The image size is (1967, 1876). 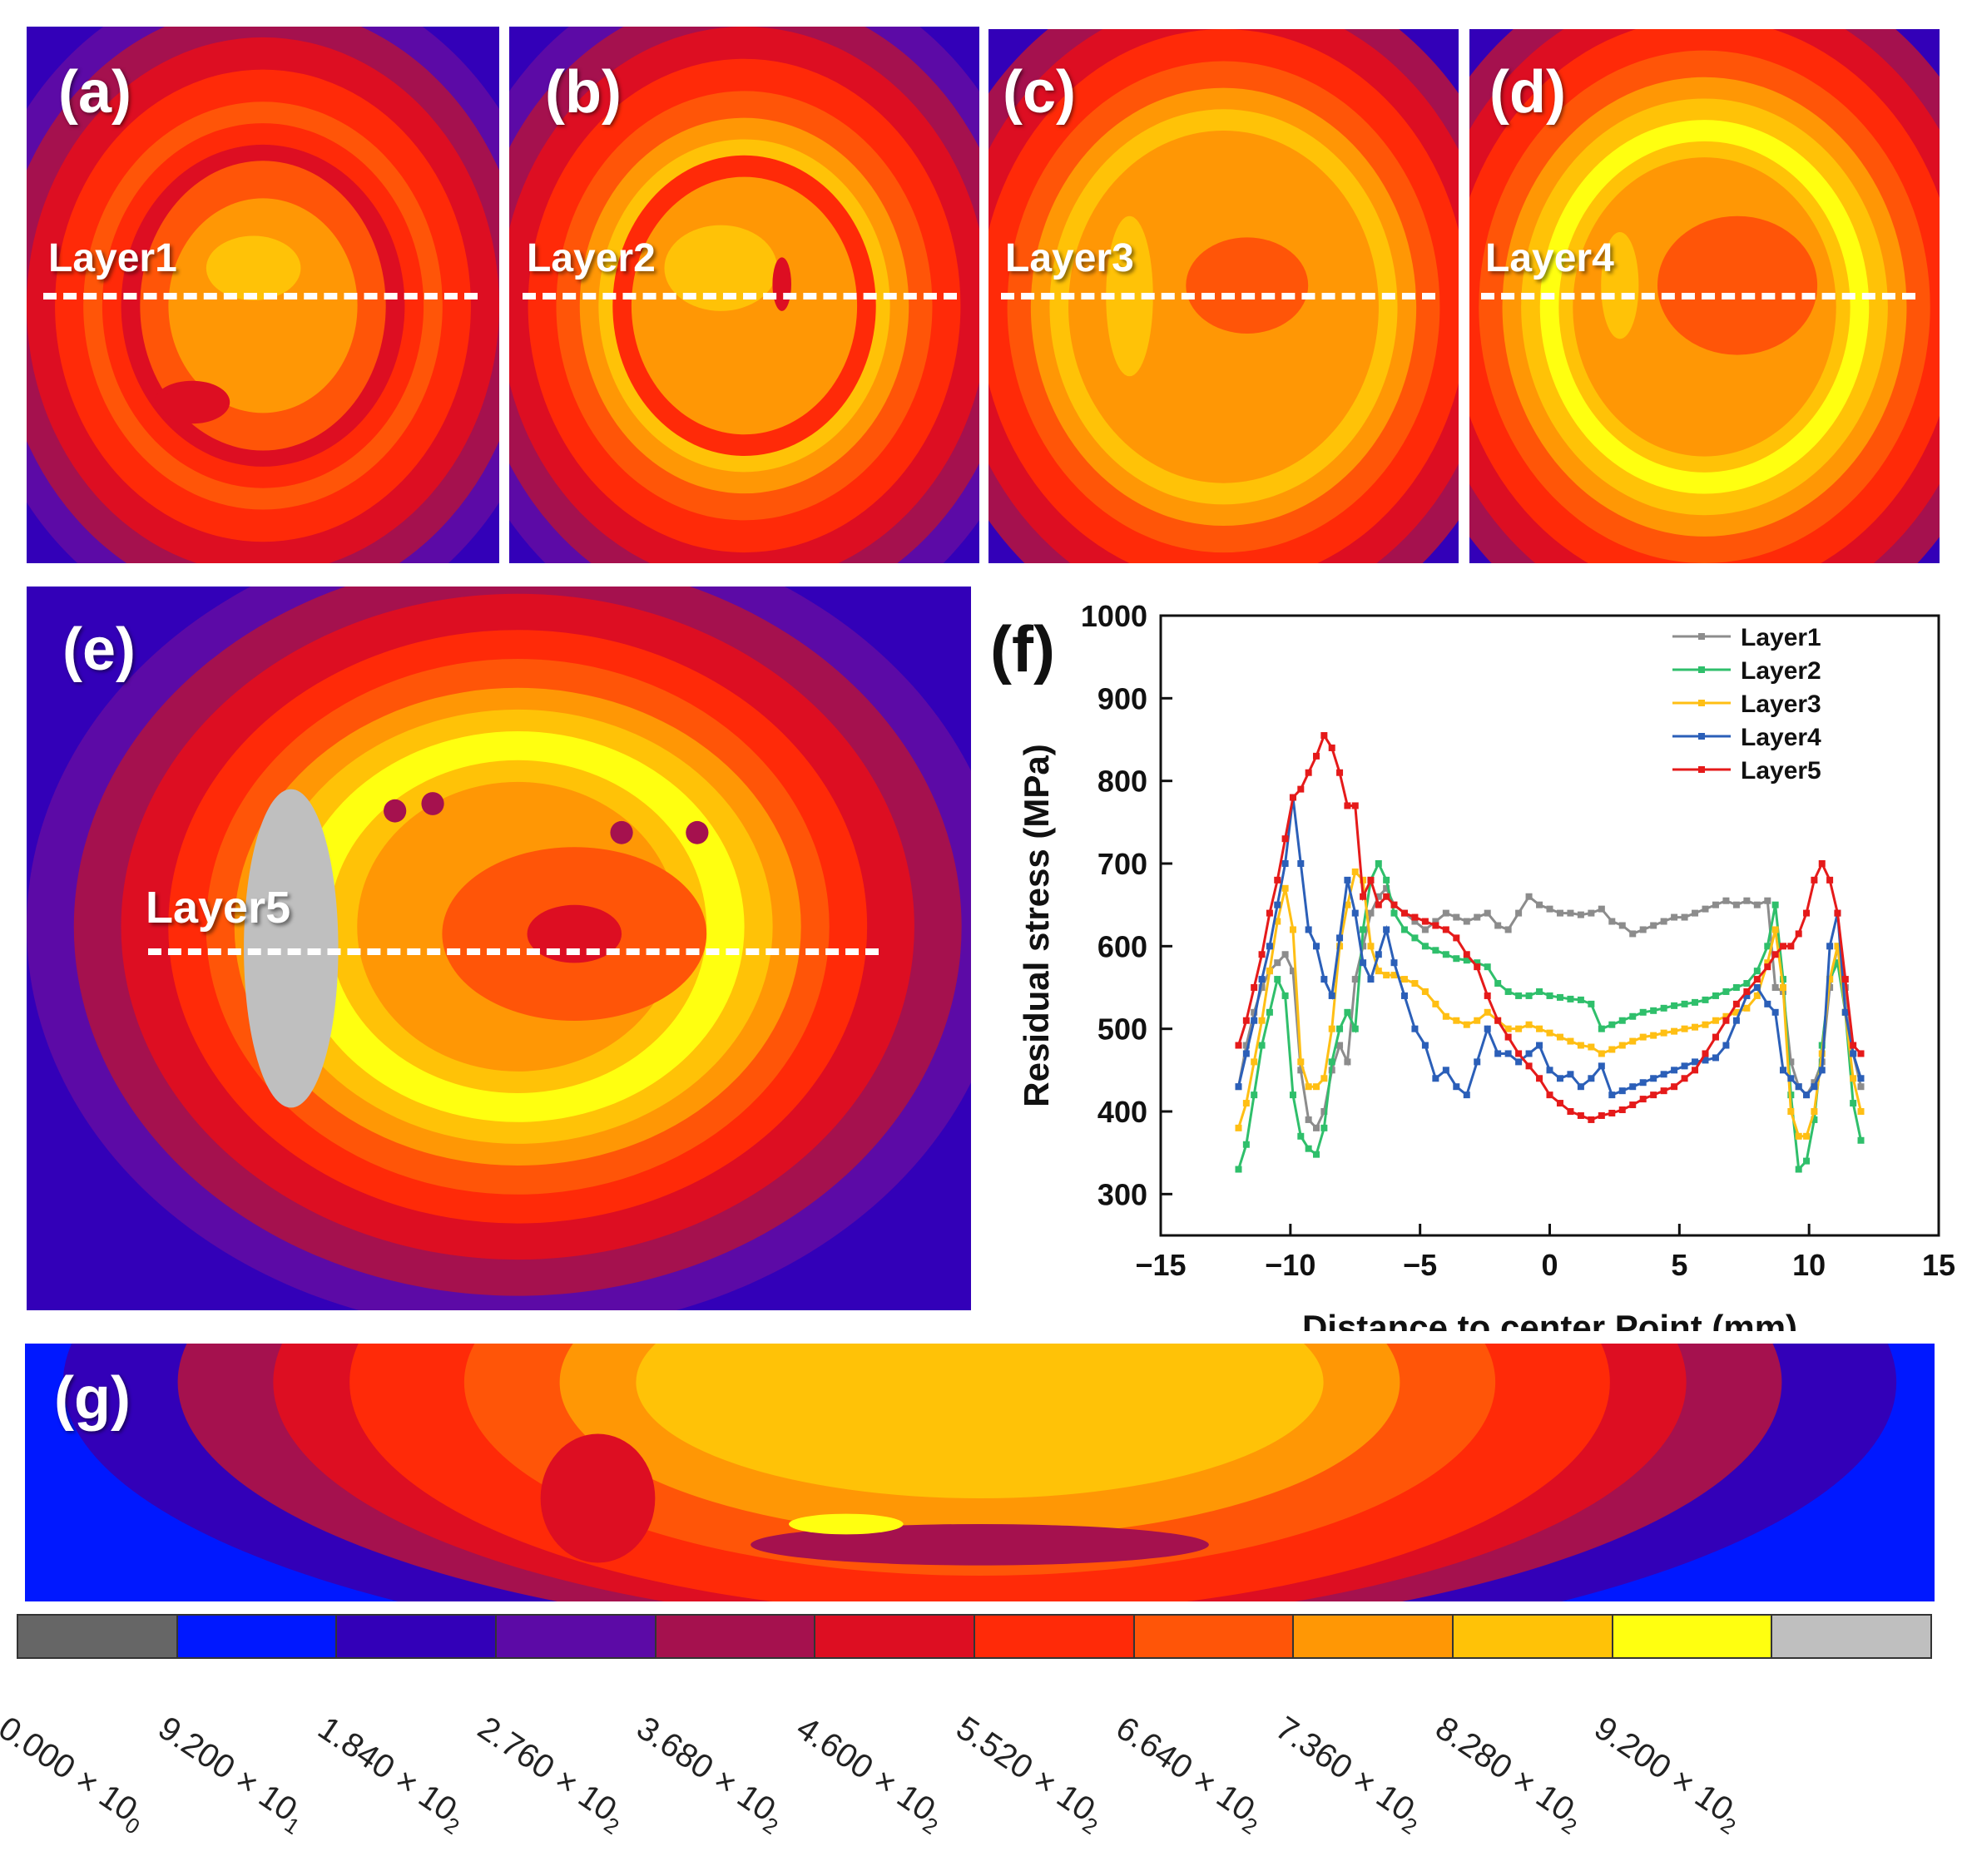 What do you see at coordinates (866, 1769) in the screenshot?
I see `colorbar-tick-mantissa-5: 4.600 × 10` at bounding box center [866, 1769].